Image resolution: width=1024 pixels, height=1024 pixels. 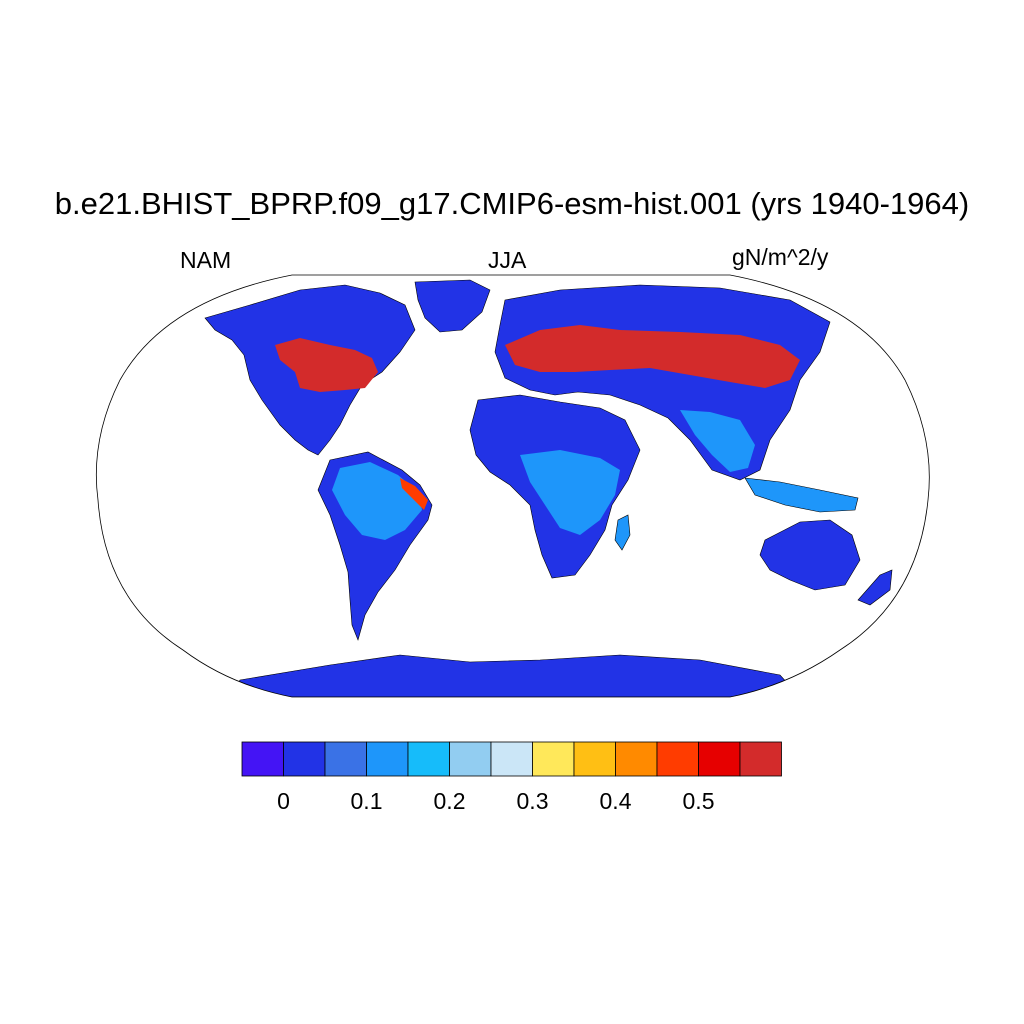 What do you see at coordinates (452, 306) in the screenshot?
I see `greenland-land` at bounding box center [452, 306].